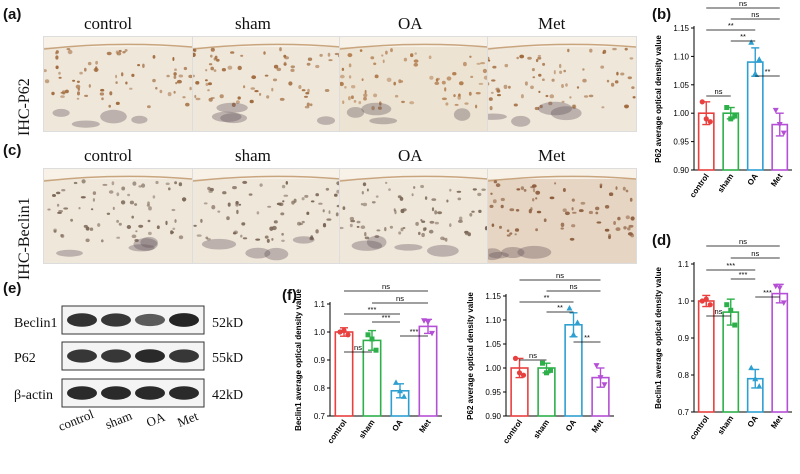  I want to click on ihc-beclin1-row-label: IHC-Beclin1, so click(24, 238).